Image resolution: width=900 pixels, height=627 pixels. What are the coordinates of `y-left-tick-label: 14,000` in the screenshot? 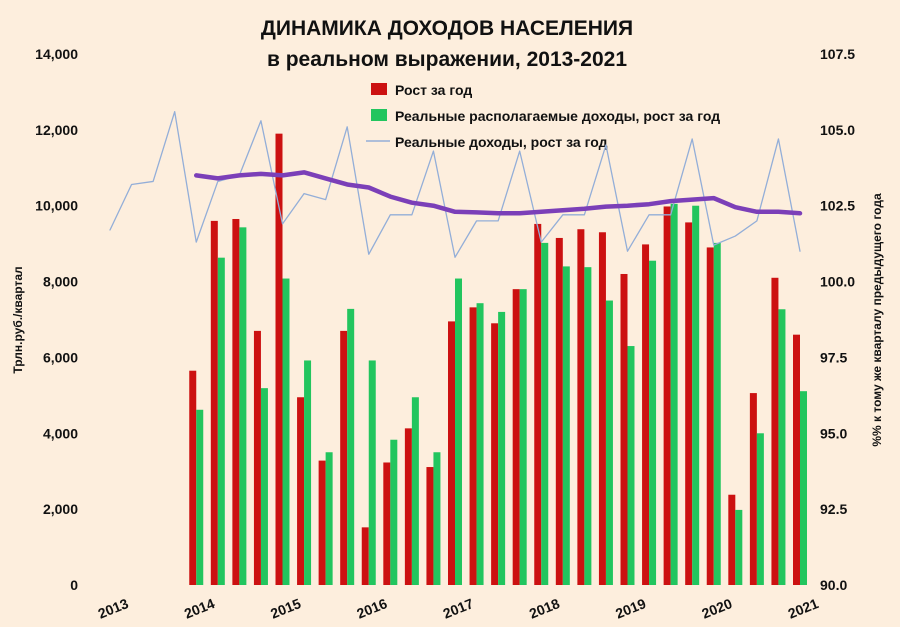 It's located at (56, 54).